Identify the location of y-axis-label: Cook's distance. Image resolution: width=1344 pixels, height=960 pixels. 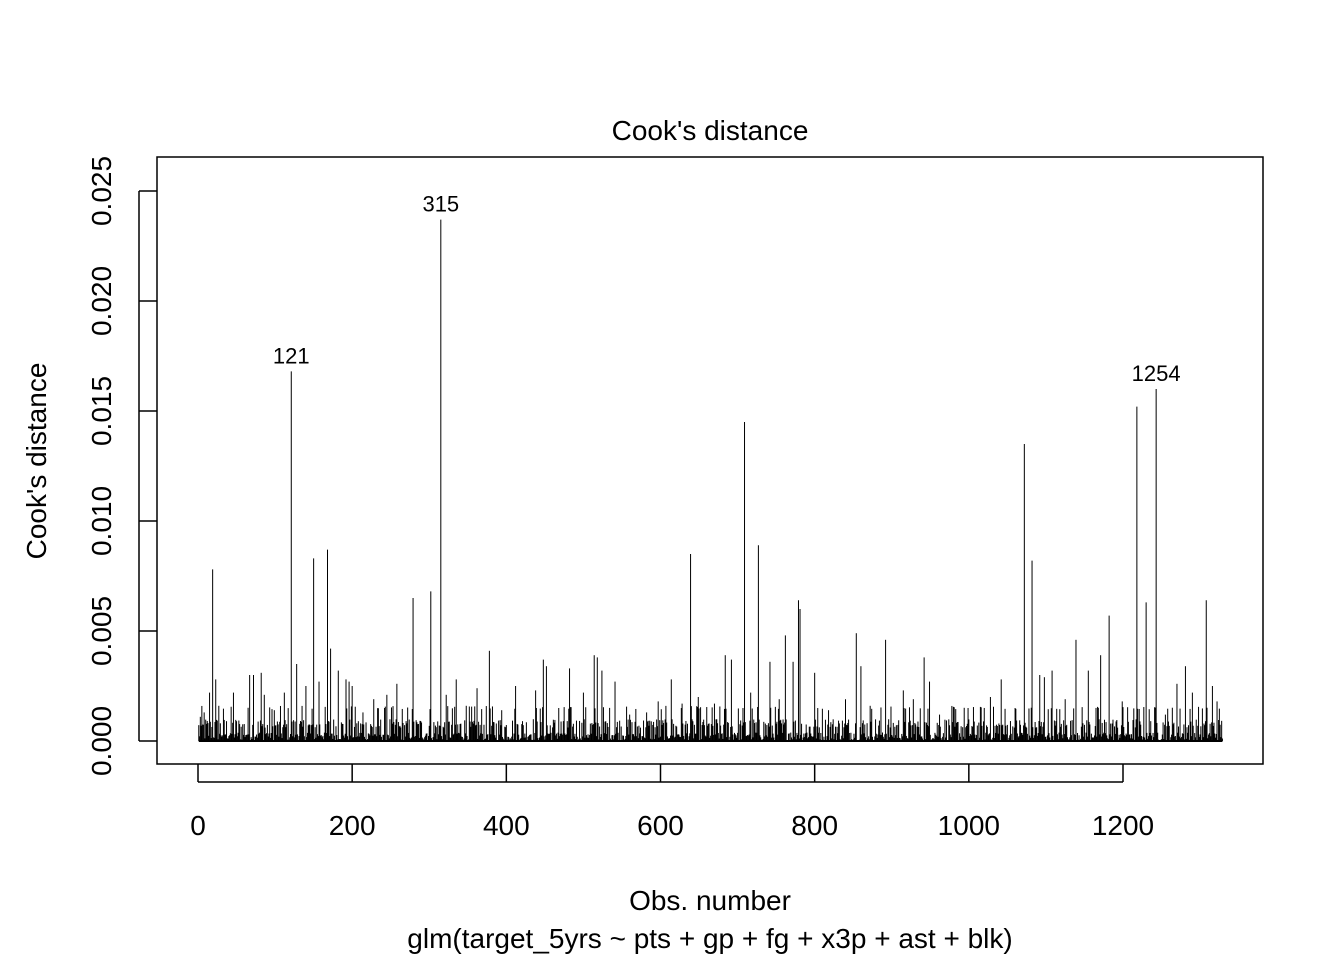
(36, 461).